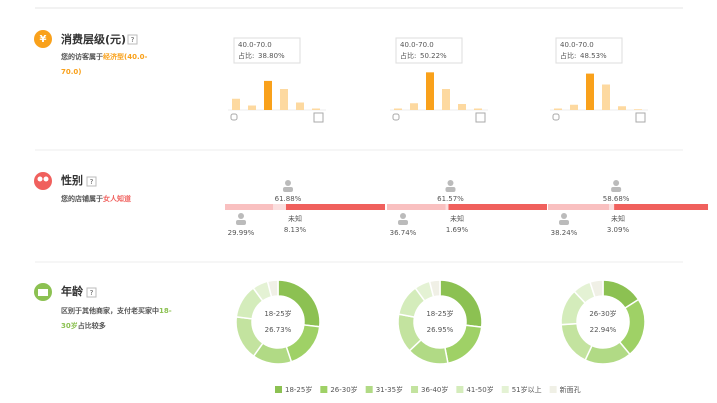 Image resolution: width=717 pixels, height=403 pixels. I want to click on donut-center-value: 26.73%, so click(278, 330).